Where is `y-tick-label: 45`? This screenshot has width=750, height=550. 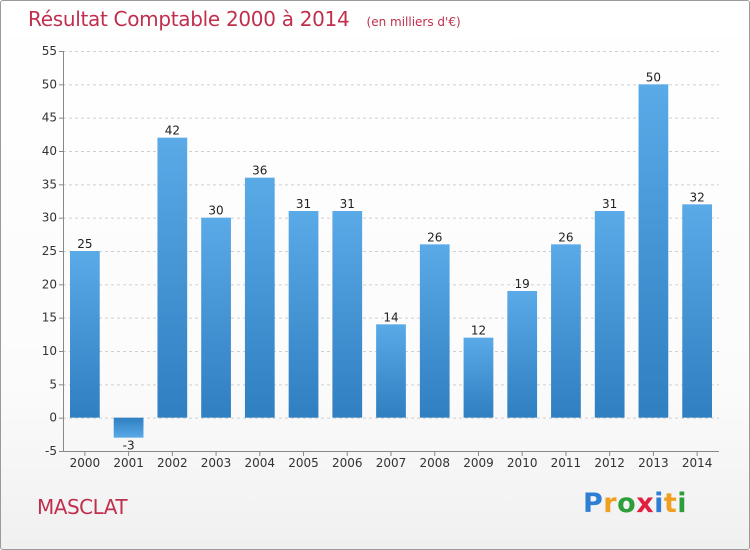 y-tick-label: 45 is located at coordinates (49, 118).